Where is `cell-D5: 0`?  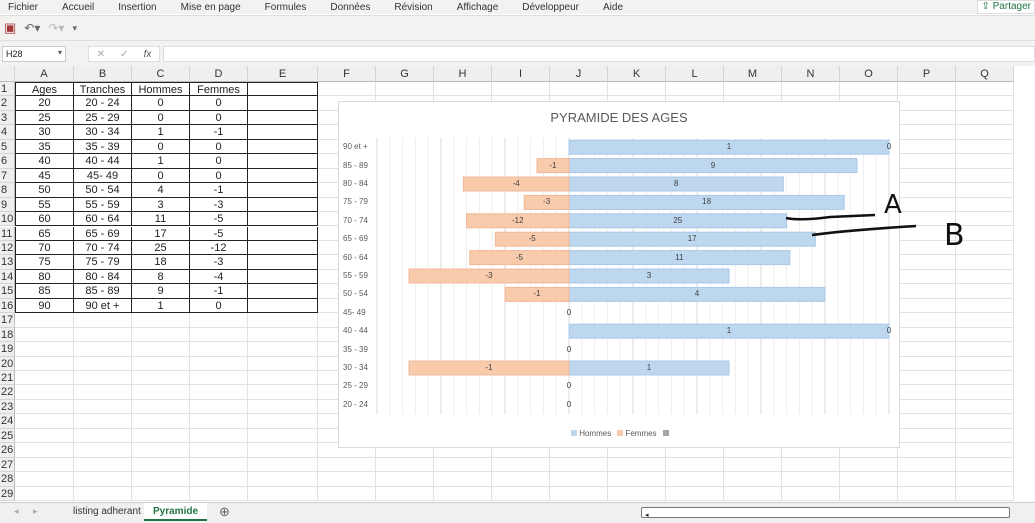 cell-D5: 0 is located at coordinates (219, 147).